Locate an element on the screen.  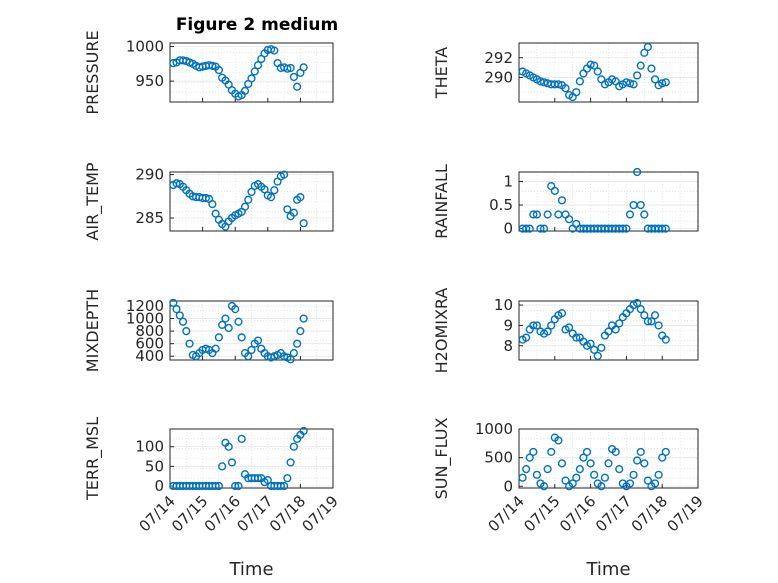
y-tick-label: 500 is located at coordinates (498, 458).